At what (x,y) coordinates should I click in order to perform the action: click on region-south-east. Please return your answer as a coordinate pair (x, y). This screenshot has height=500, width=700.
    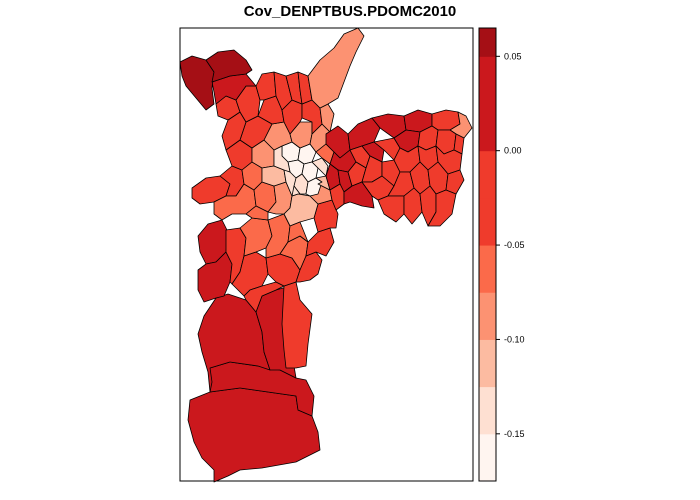
    Looking at the image, I should click on (297, 325).